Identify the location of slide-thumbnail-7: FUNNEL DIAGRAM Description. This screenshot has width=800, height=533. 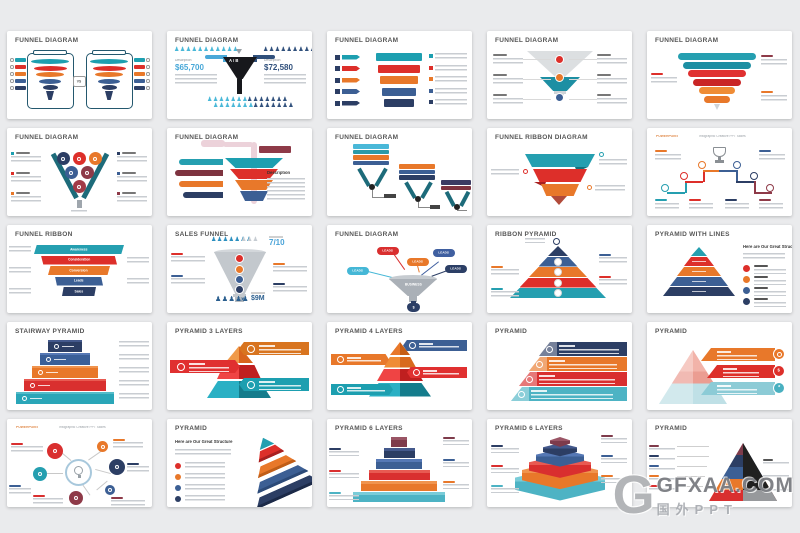
(239, 172).